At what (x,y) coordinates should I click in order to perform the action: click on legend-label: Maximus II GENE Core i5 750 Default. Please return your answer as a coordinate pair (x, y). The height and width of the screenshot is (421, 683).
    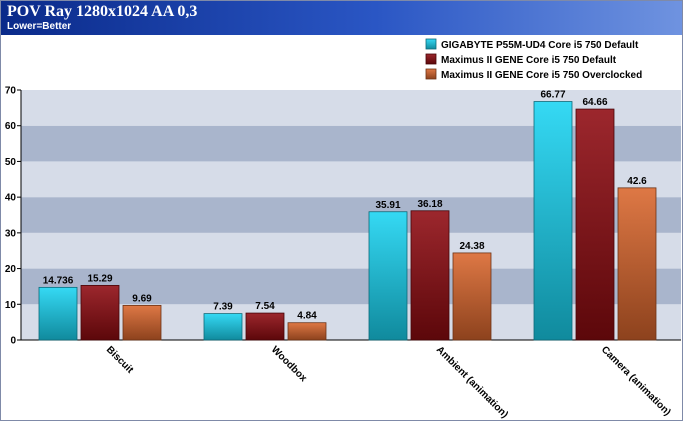
    Looking at the image, I should click on (529, 60).